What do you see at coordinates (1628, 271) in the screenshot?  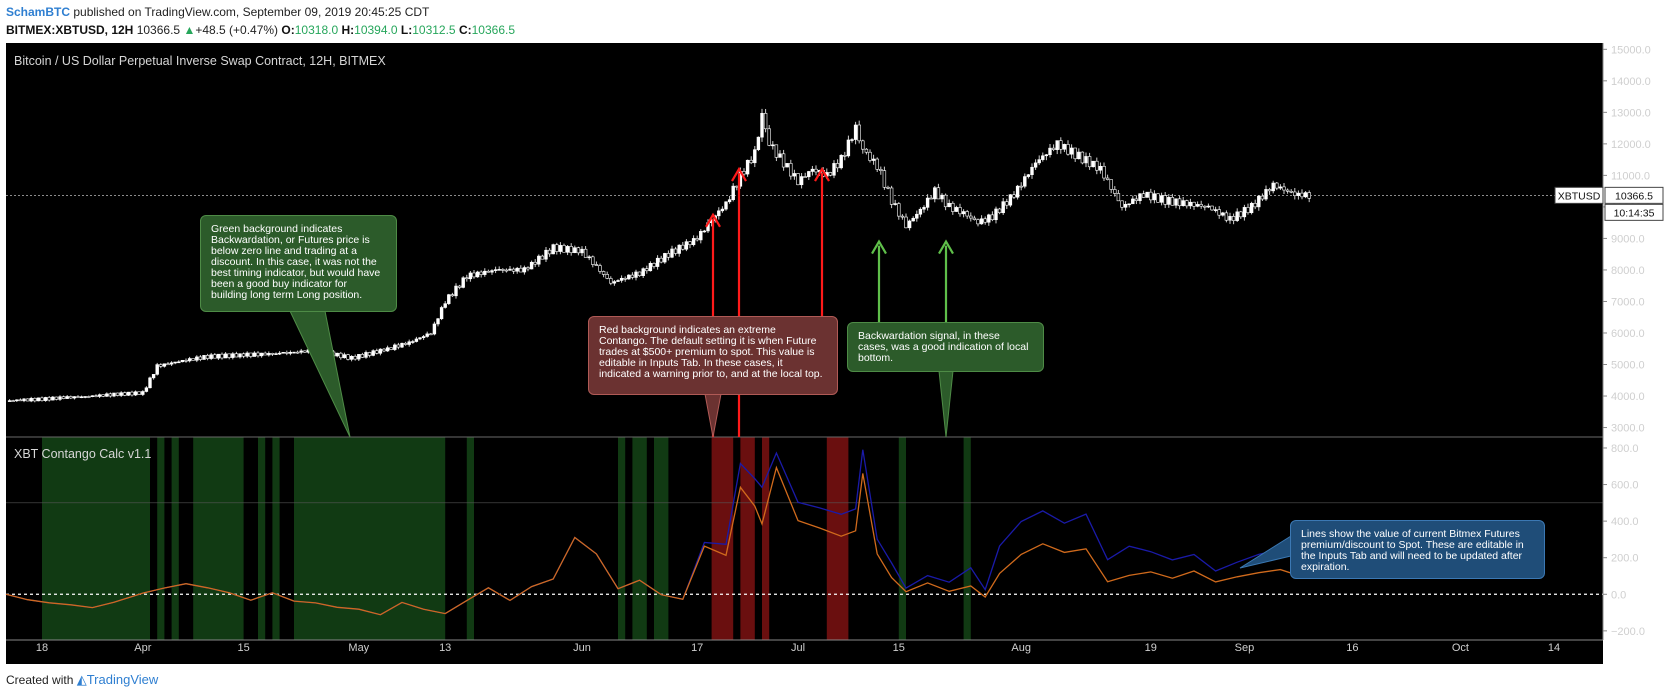 I see `price-tick-label: 8000.0` at bounding box center [1628, 271].